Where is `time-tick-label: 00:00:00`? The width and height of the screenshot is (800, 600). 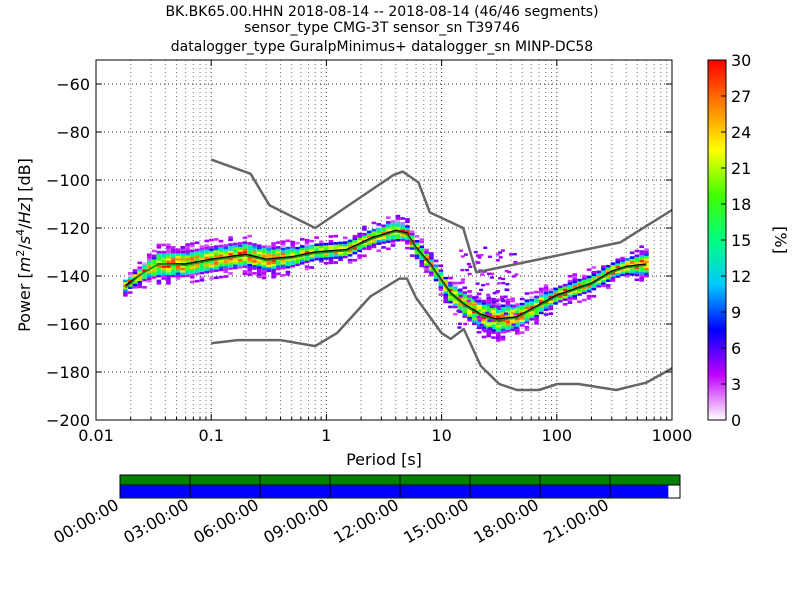
time-tick-label: 00:00:00 is located at coordinates (86, 521).